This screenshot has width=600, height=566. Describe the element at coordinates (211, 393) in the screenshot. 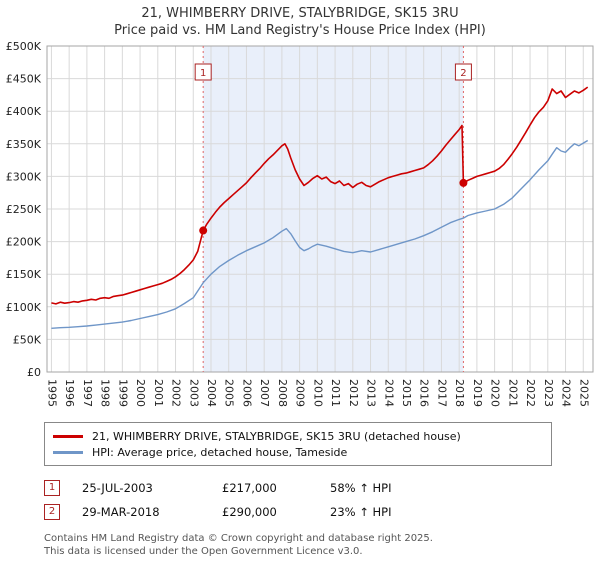

I see `svg-text: 2004` at that location.